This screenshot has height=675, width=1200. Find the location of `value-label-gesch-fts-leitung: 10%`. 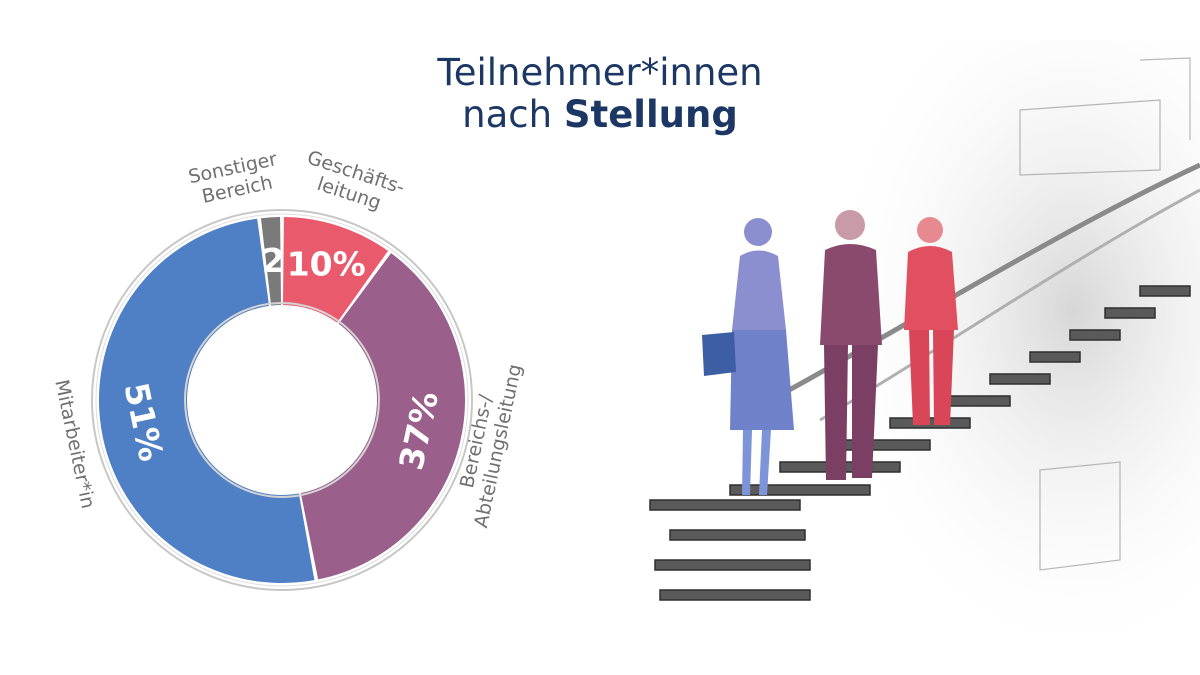

value-label-gesch-fts-leitung: 10% is located at coordinates (326, 263).